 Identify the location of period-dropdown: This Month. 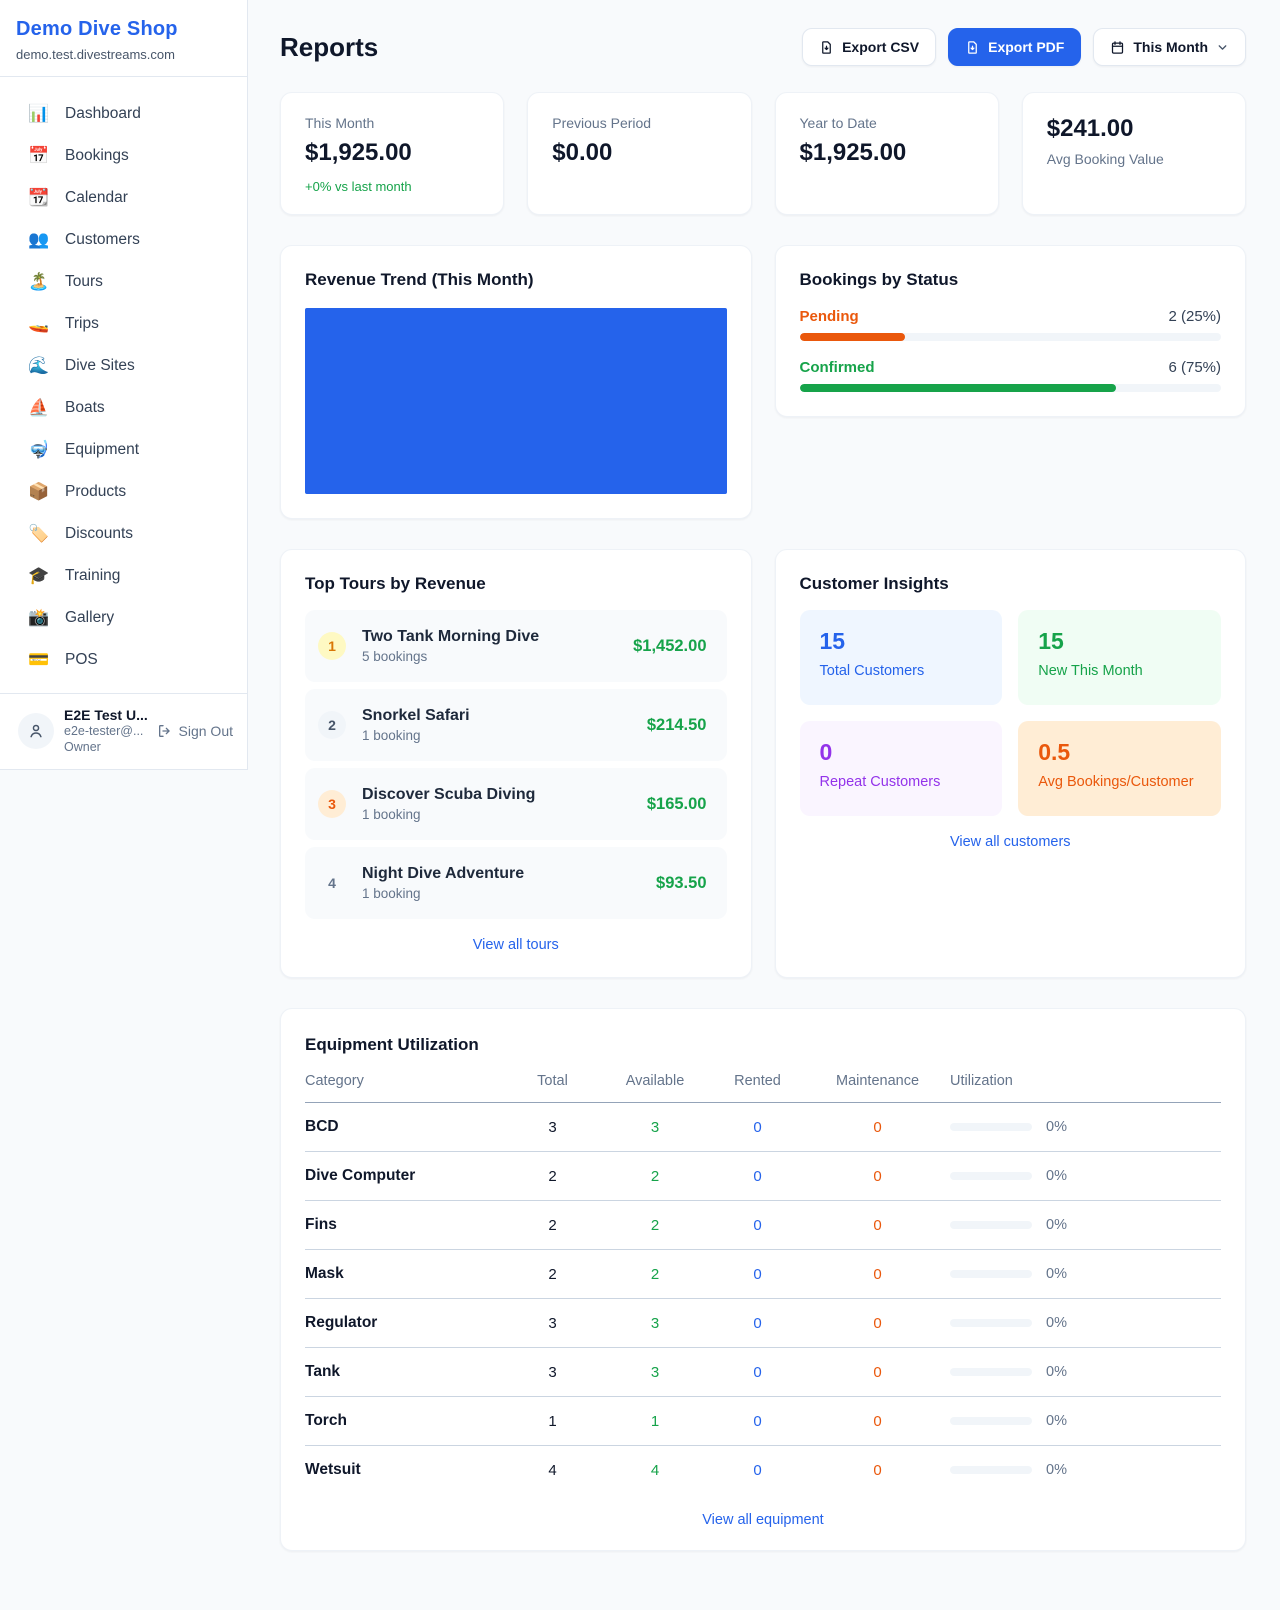
(1169, 47).